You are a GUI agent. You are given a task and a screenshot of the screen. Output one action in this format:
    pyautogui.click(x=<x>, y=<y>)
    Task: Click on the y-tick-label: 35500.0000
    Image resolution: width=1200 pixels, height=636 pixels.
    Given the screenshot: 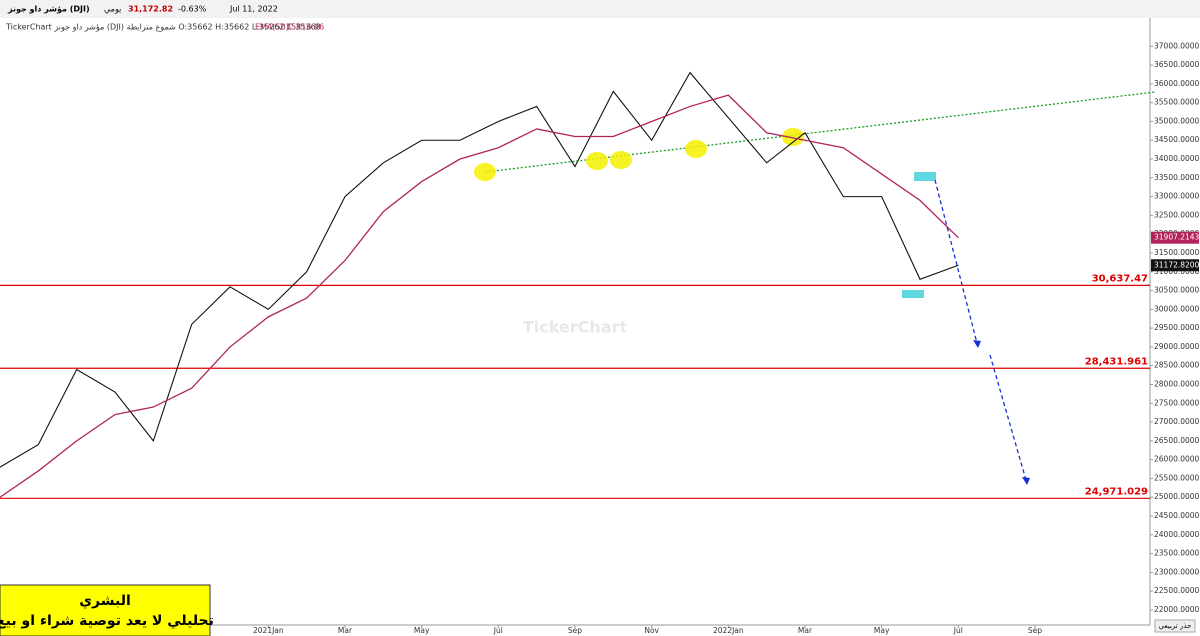 What is the action you would take?
    pyautogui.click(x=1177, y=102)
    